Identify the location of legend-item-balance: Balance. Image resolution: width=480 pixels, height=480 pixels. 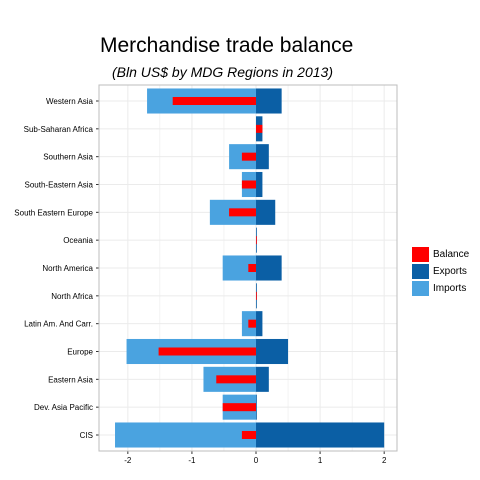
(445, 254).